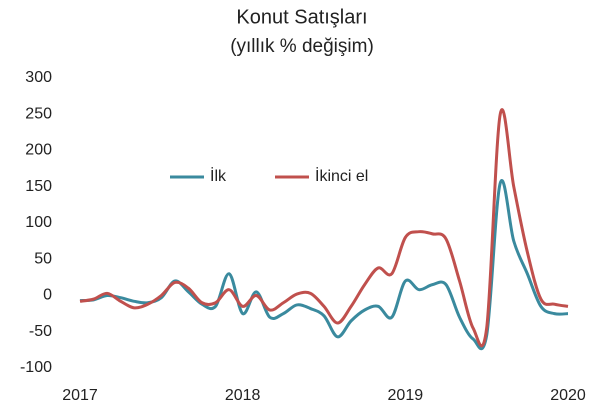 The image size is (604, 415). I want to click on x-tick-label: 2019, so click(406, 395).